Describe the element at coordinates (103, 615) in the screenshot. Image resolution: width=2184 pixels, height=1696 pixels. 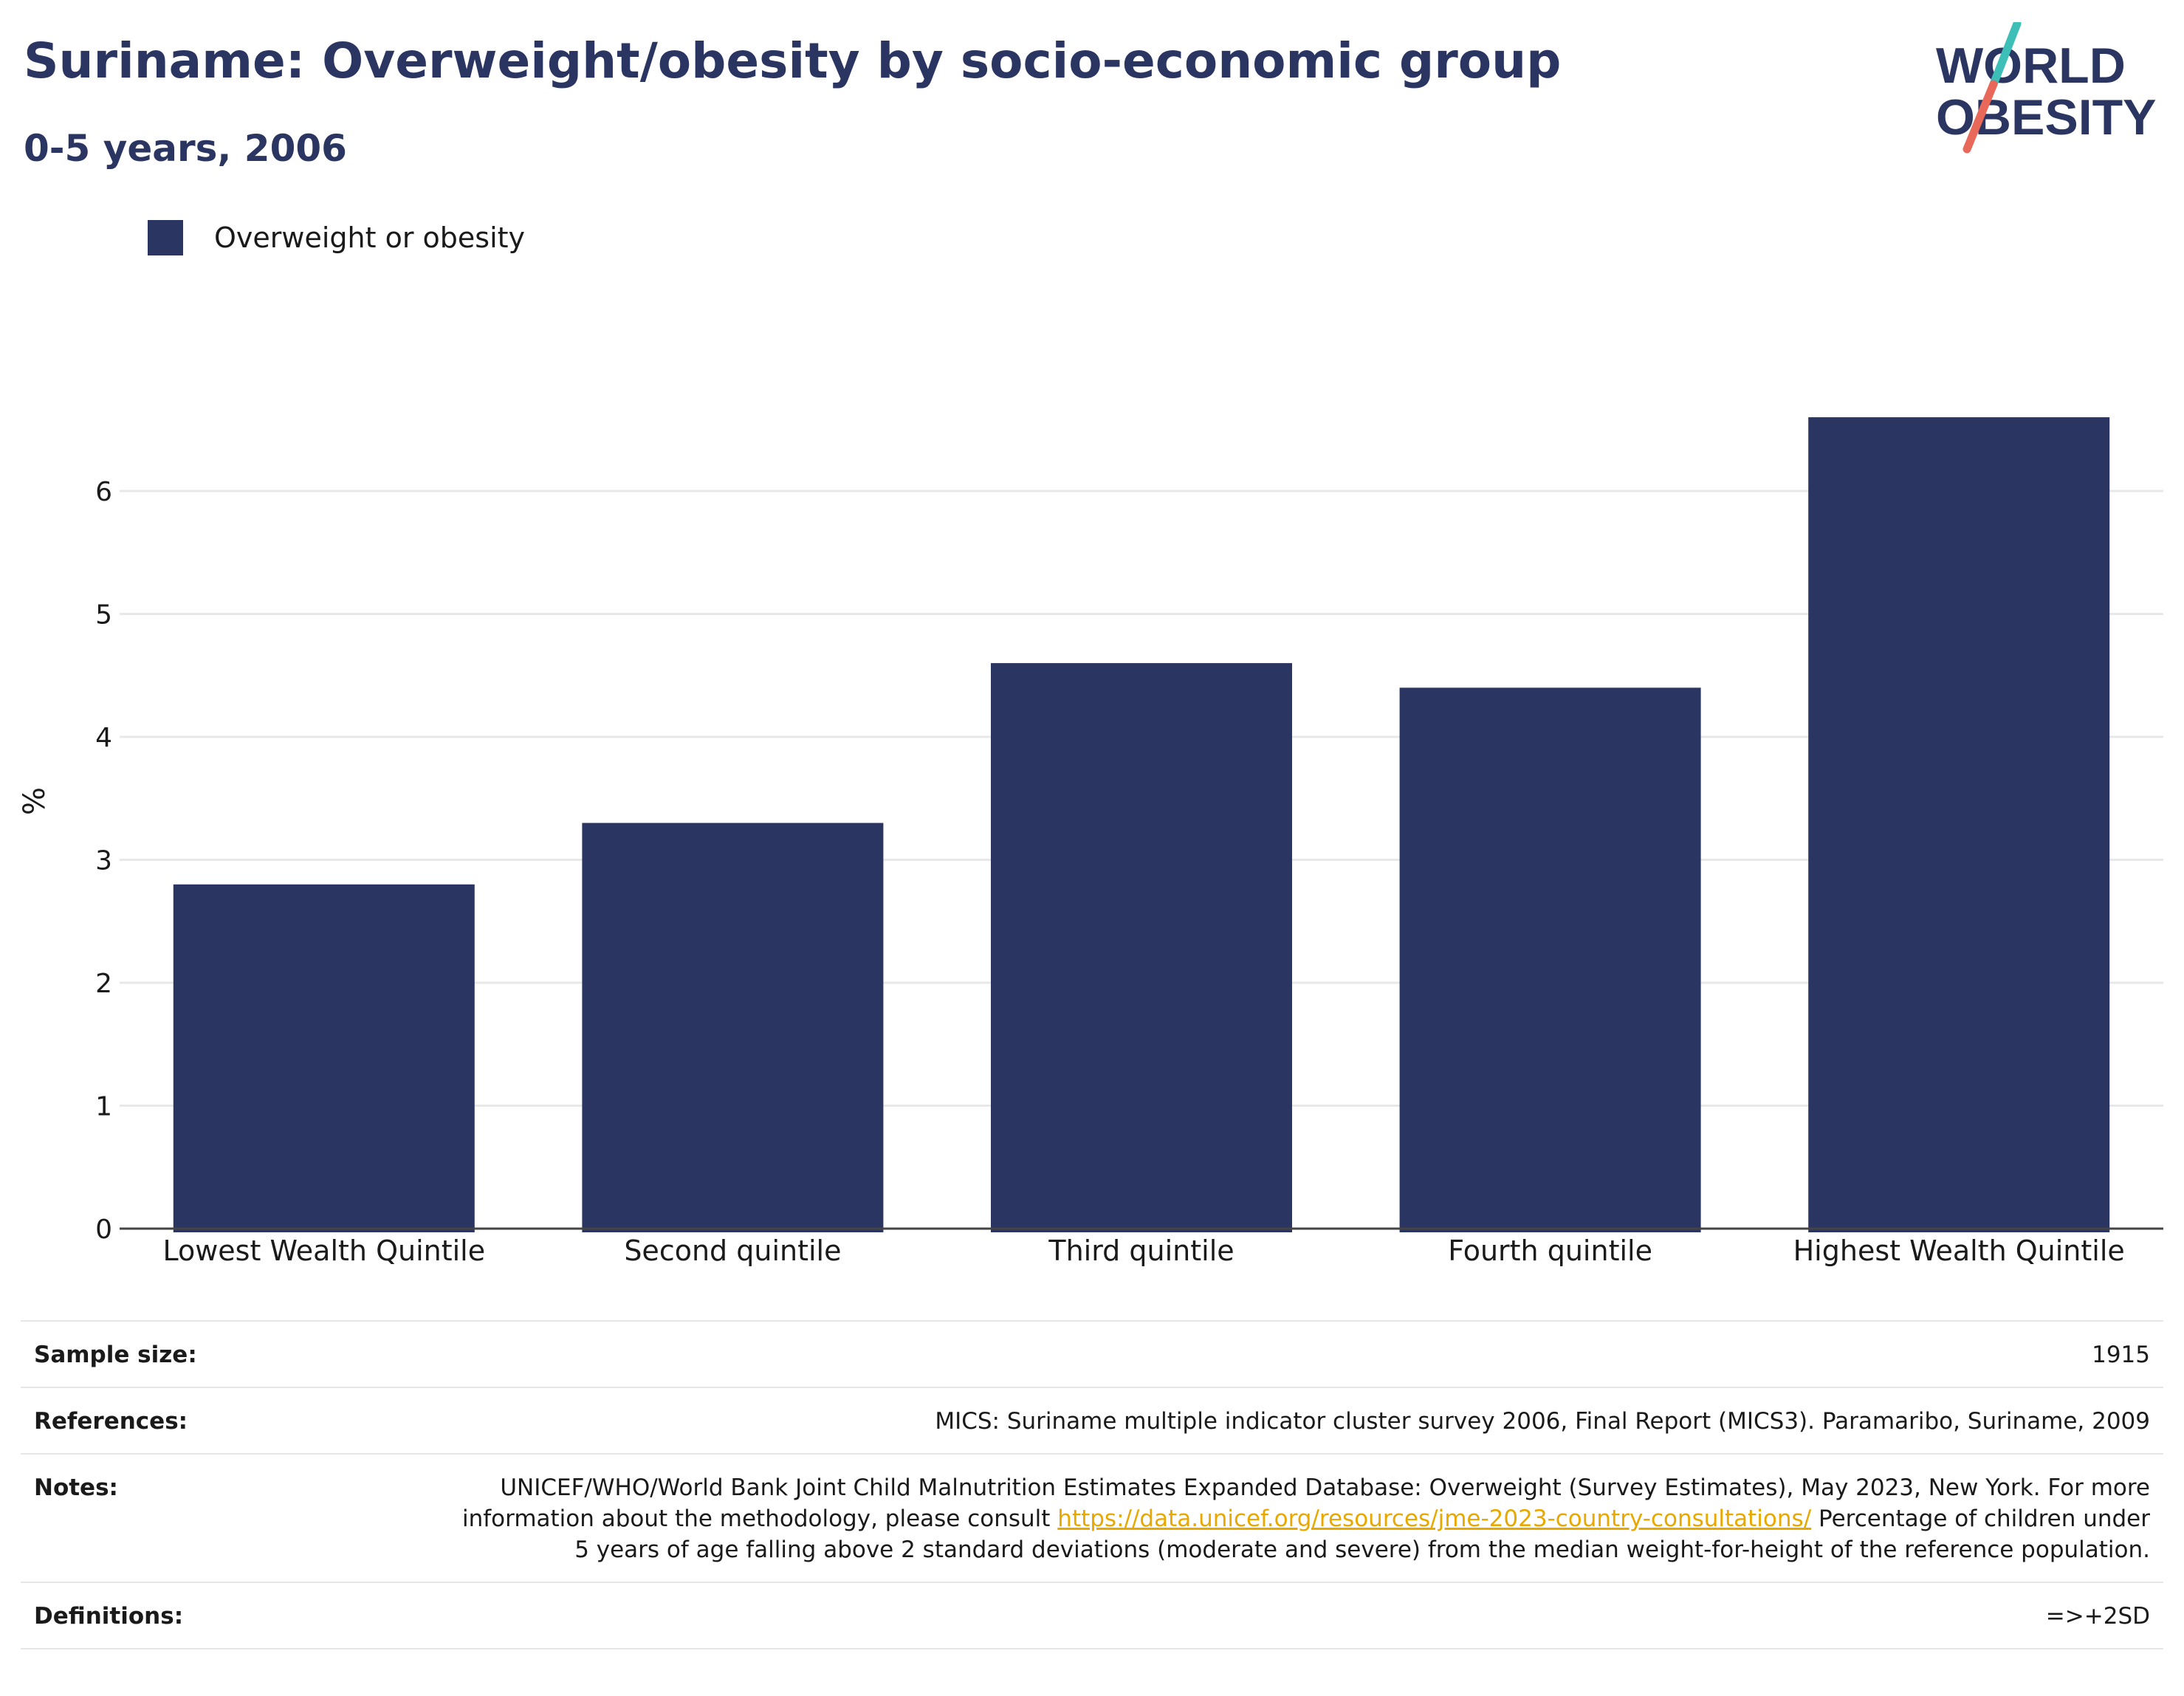
I see `y-tick-label: 5` at that location.